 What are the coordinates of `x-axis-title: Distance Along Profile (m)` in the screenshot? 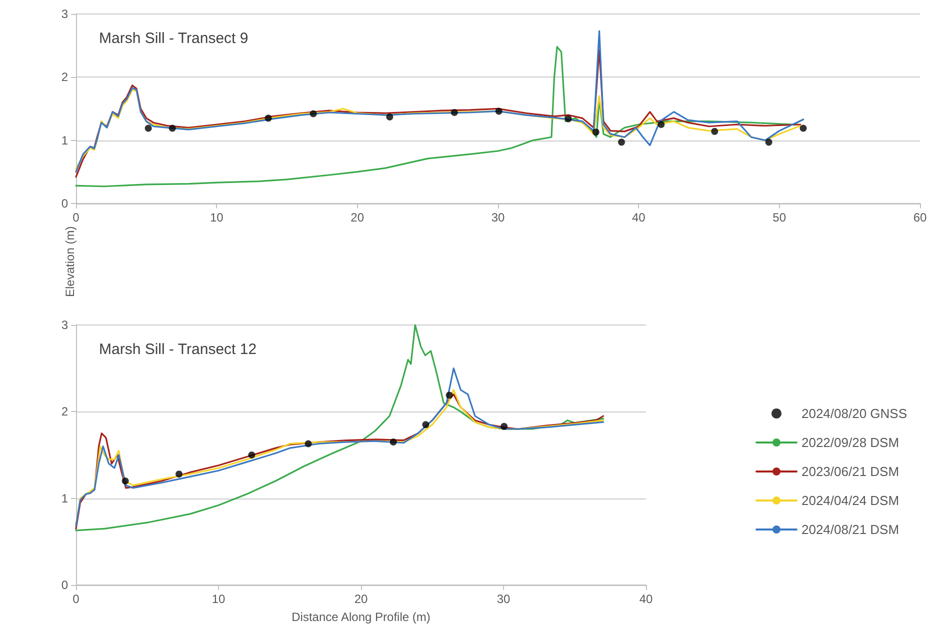 It's located at (361, 617).